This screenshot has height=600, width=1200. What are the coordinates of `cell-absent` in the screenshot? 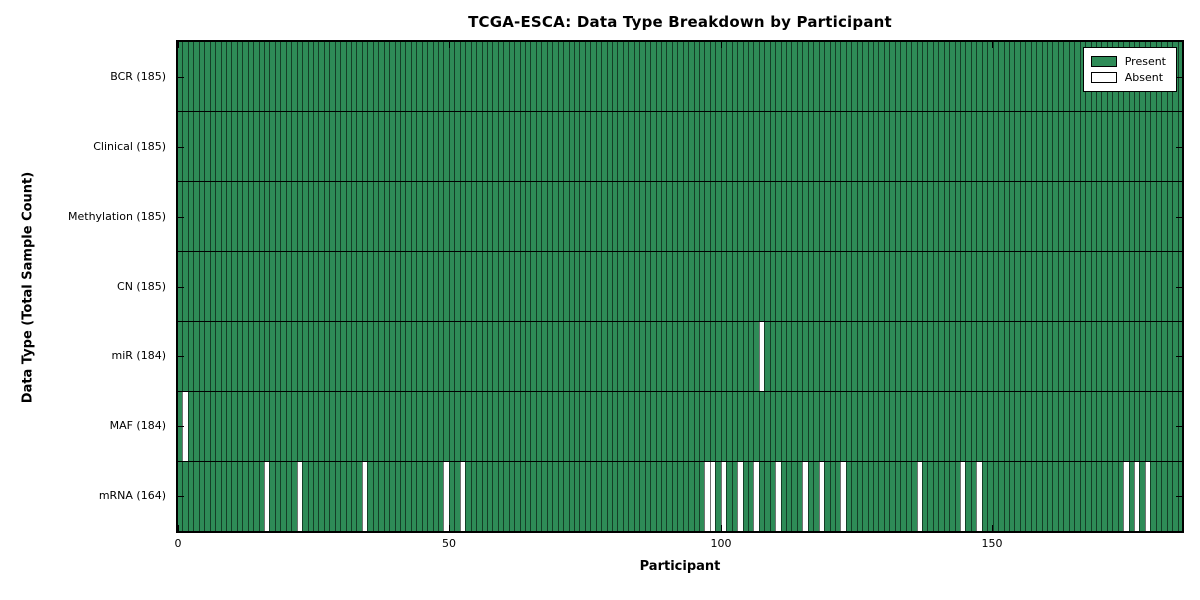 It's located at (843, 496).